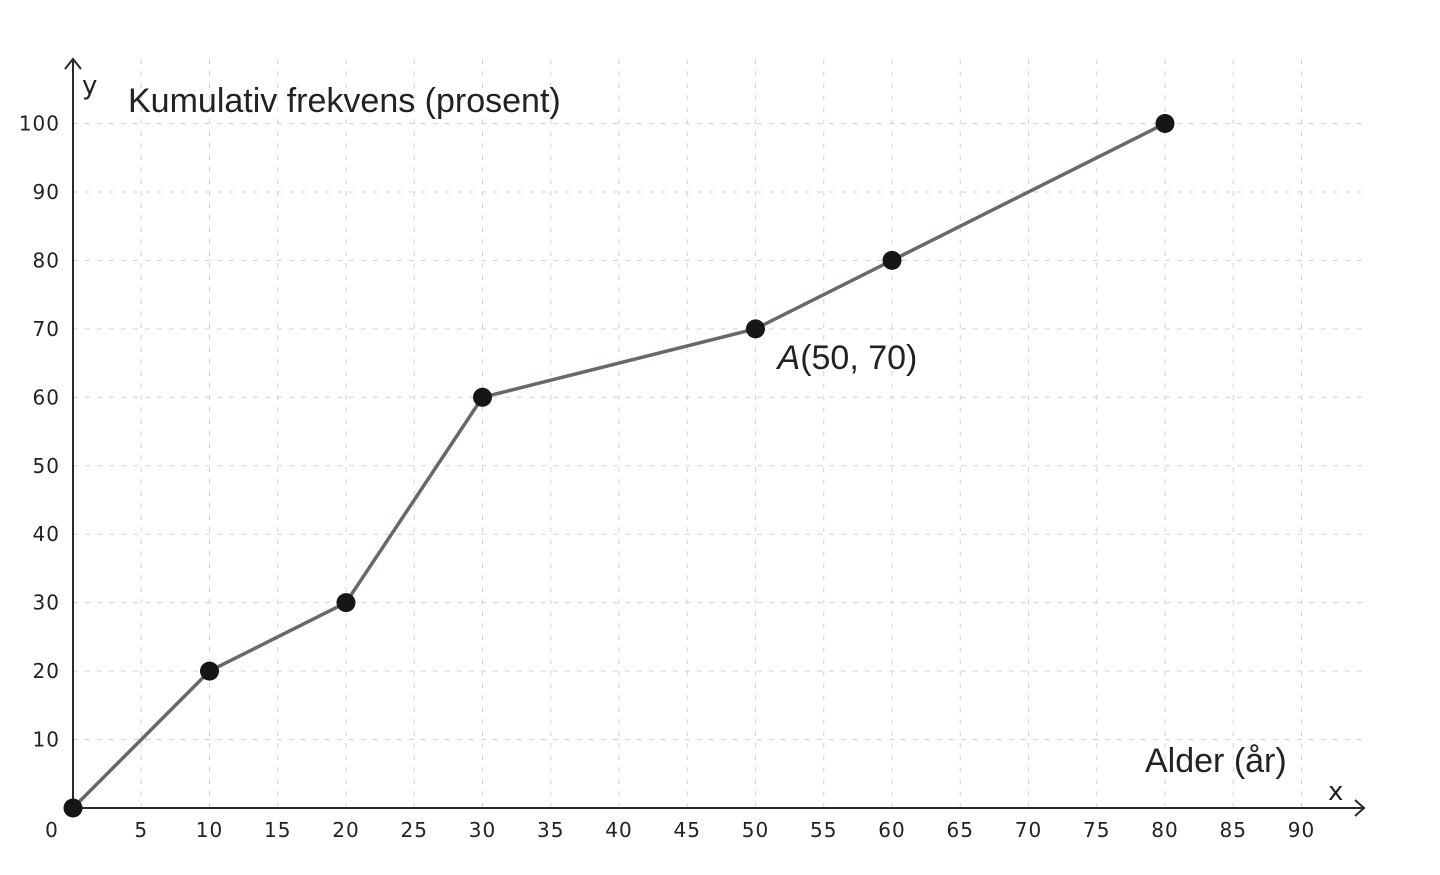  What do you see at coordinates (1233, 830) in the screenshot?
I see `x-tick-label-85: 85` at bounding box center [1233, 830].